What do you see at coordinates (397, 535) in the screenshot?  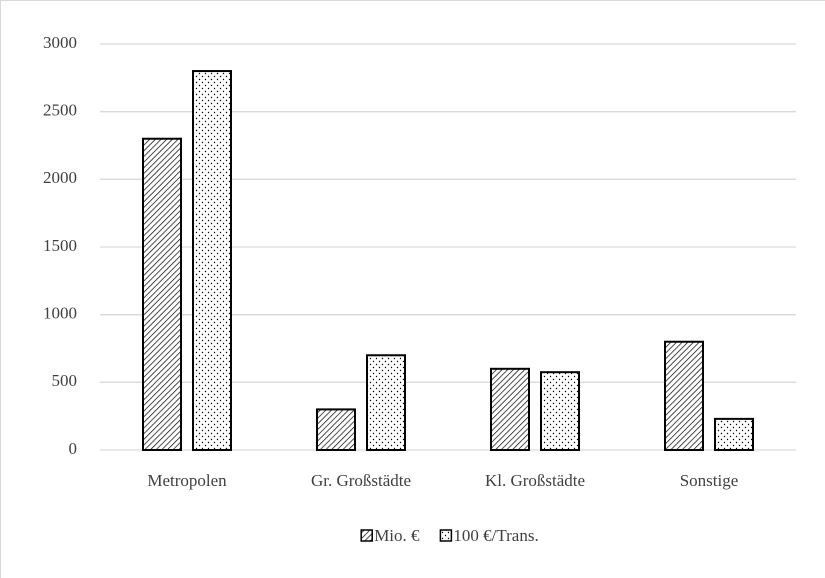 I see `legend-label: Mio. €` at bounding box center [397, 535].